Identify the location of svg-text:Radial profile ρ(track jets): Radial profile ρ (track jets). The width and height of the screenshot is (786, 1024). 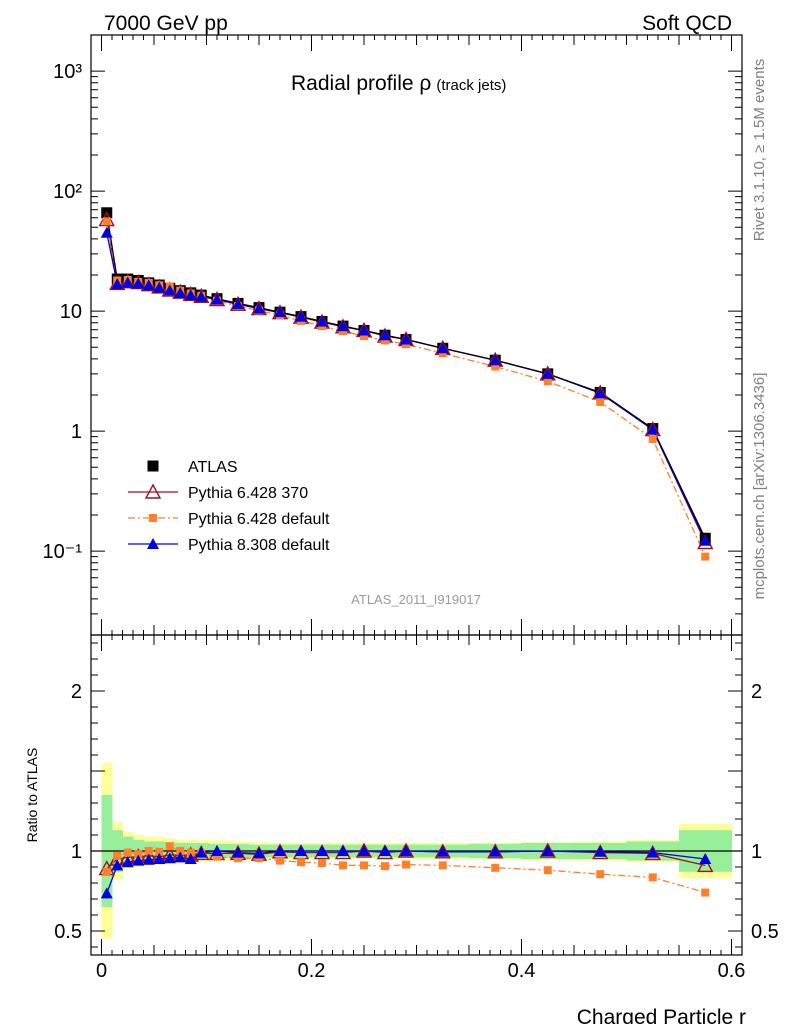
(398, 83).